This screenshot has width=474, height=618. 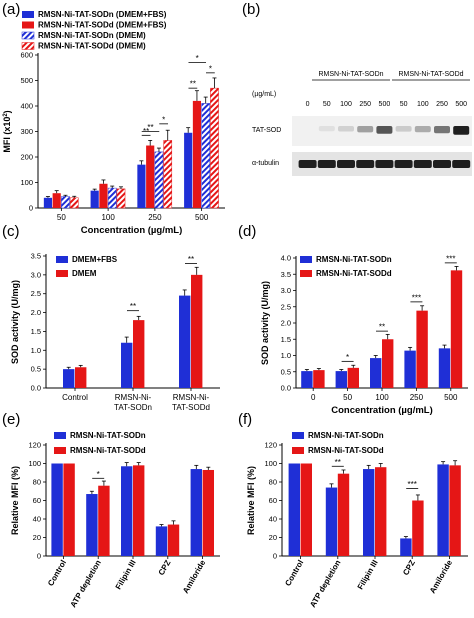 I want to click on legend-label: RMSN-Ni-TAT-SODn (DMEM), so click(x=92, y=35).